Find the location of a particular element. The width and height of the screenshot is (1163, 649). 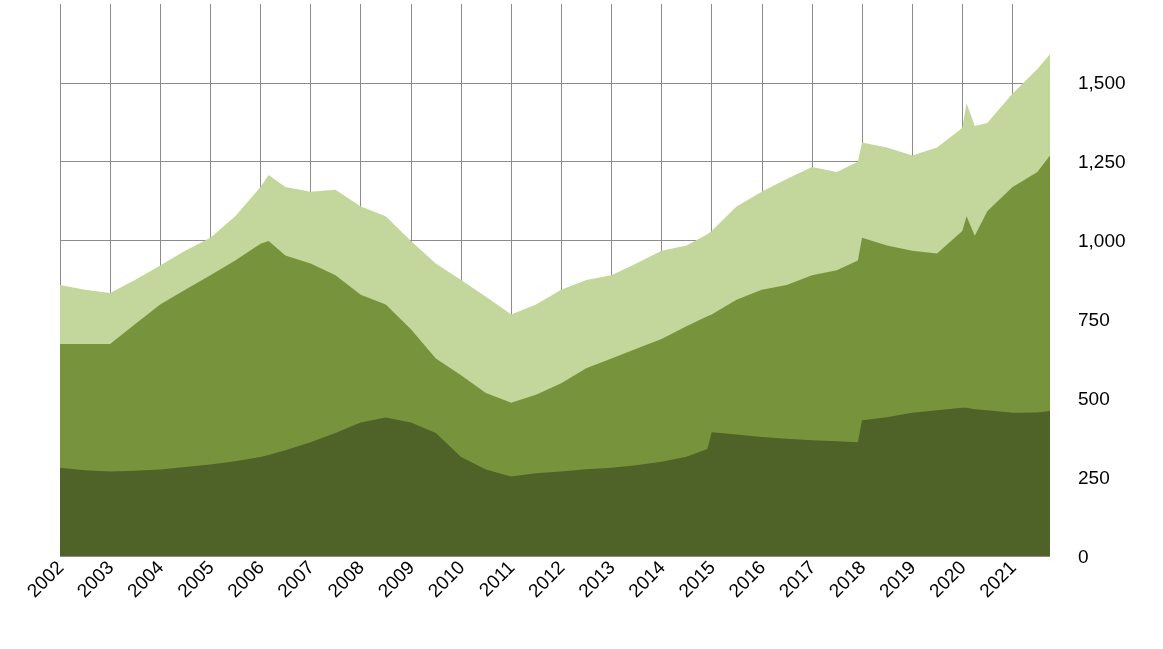

y-tick-label: 1,000 is located at coordinates (1102, 241).